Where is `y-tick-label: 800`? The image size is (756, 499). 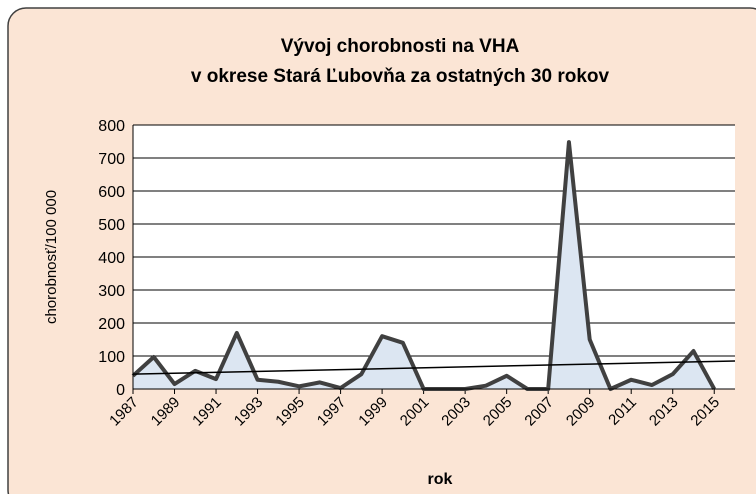 y-tick-label: 800 is located at coordinates (111, 126).